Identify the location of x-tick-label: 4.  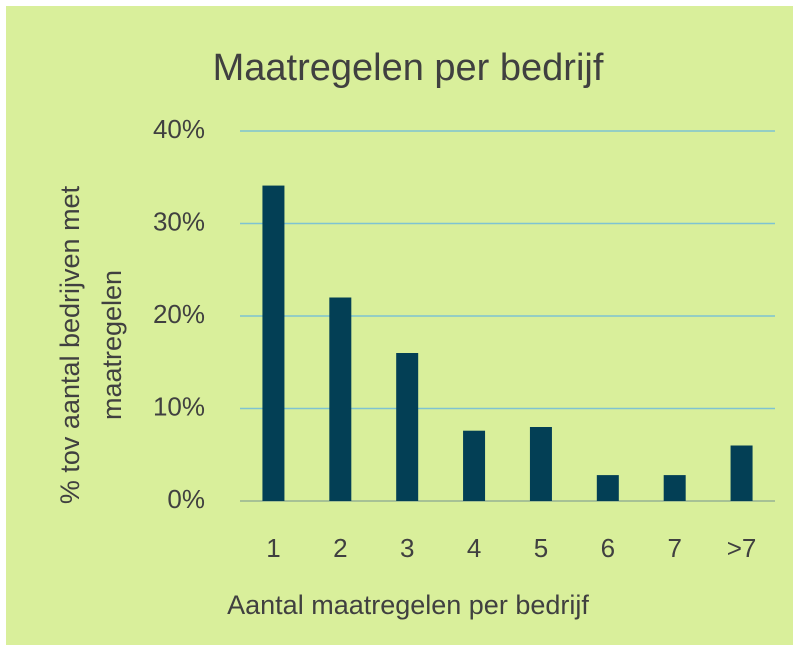
(474, 548).